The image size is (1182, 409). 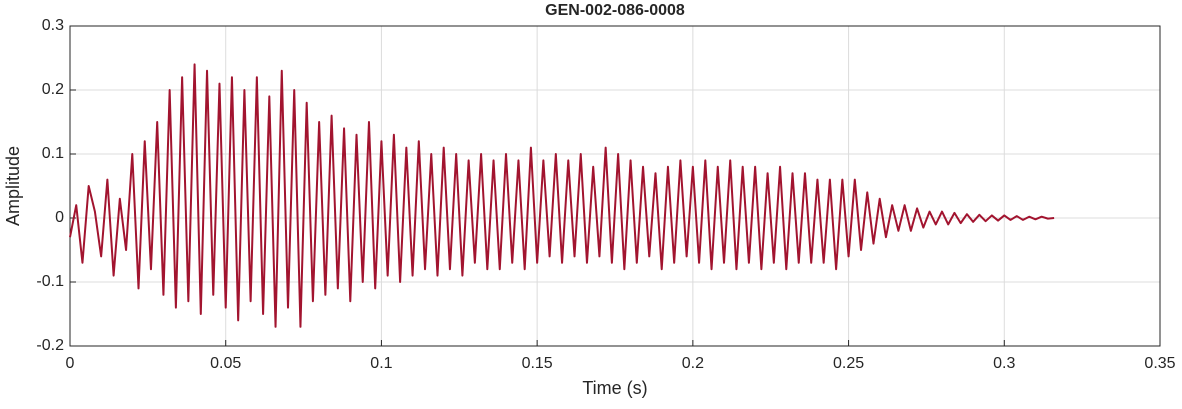 I want to click on y-tick-label: 0, so click(x=59, y=217).